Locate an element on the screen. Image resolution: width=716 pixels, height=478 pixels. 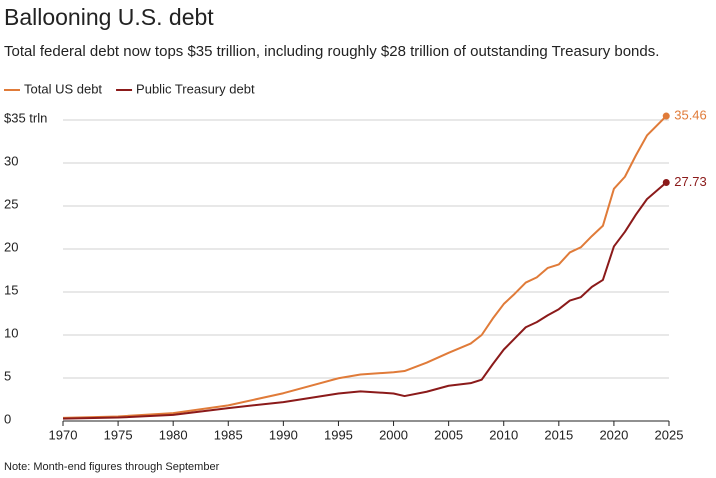
x-tick-label: 1980 is located at coordinates (173, 434).